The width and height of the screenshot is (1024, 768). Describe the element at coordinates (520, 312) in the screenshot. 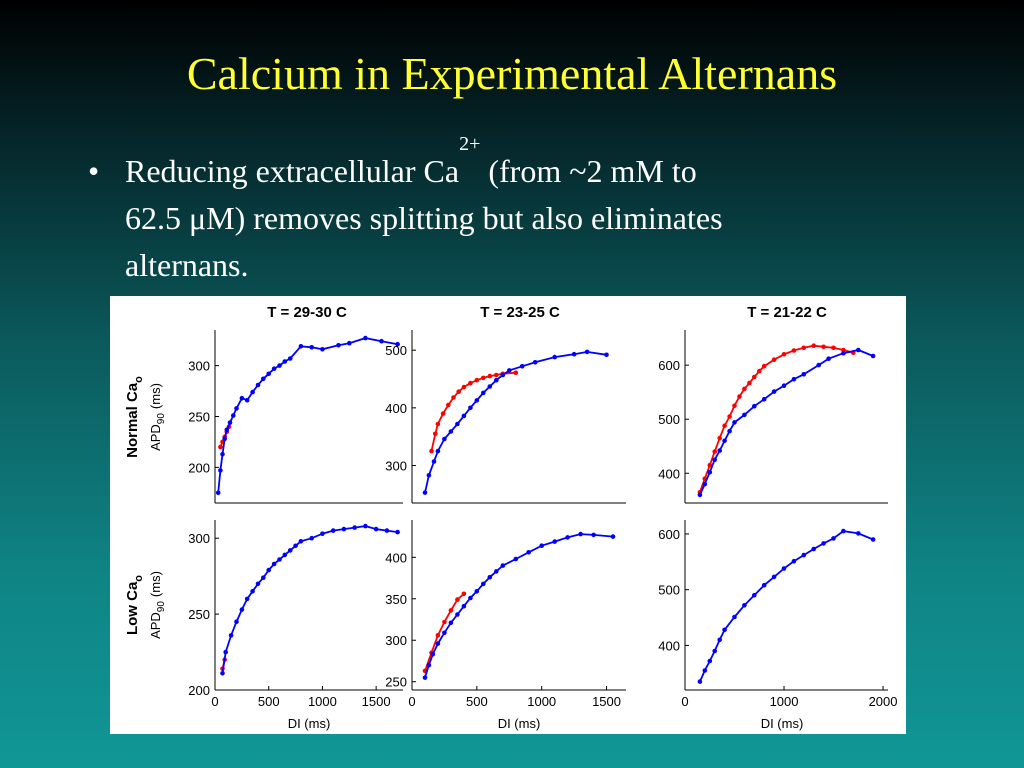

I see `column-title: T = 23-25 C` at that location.